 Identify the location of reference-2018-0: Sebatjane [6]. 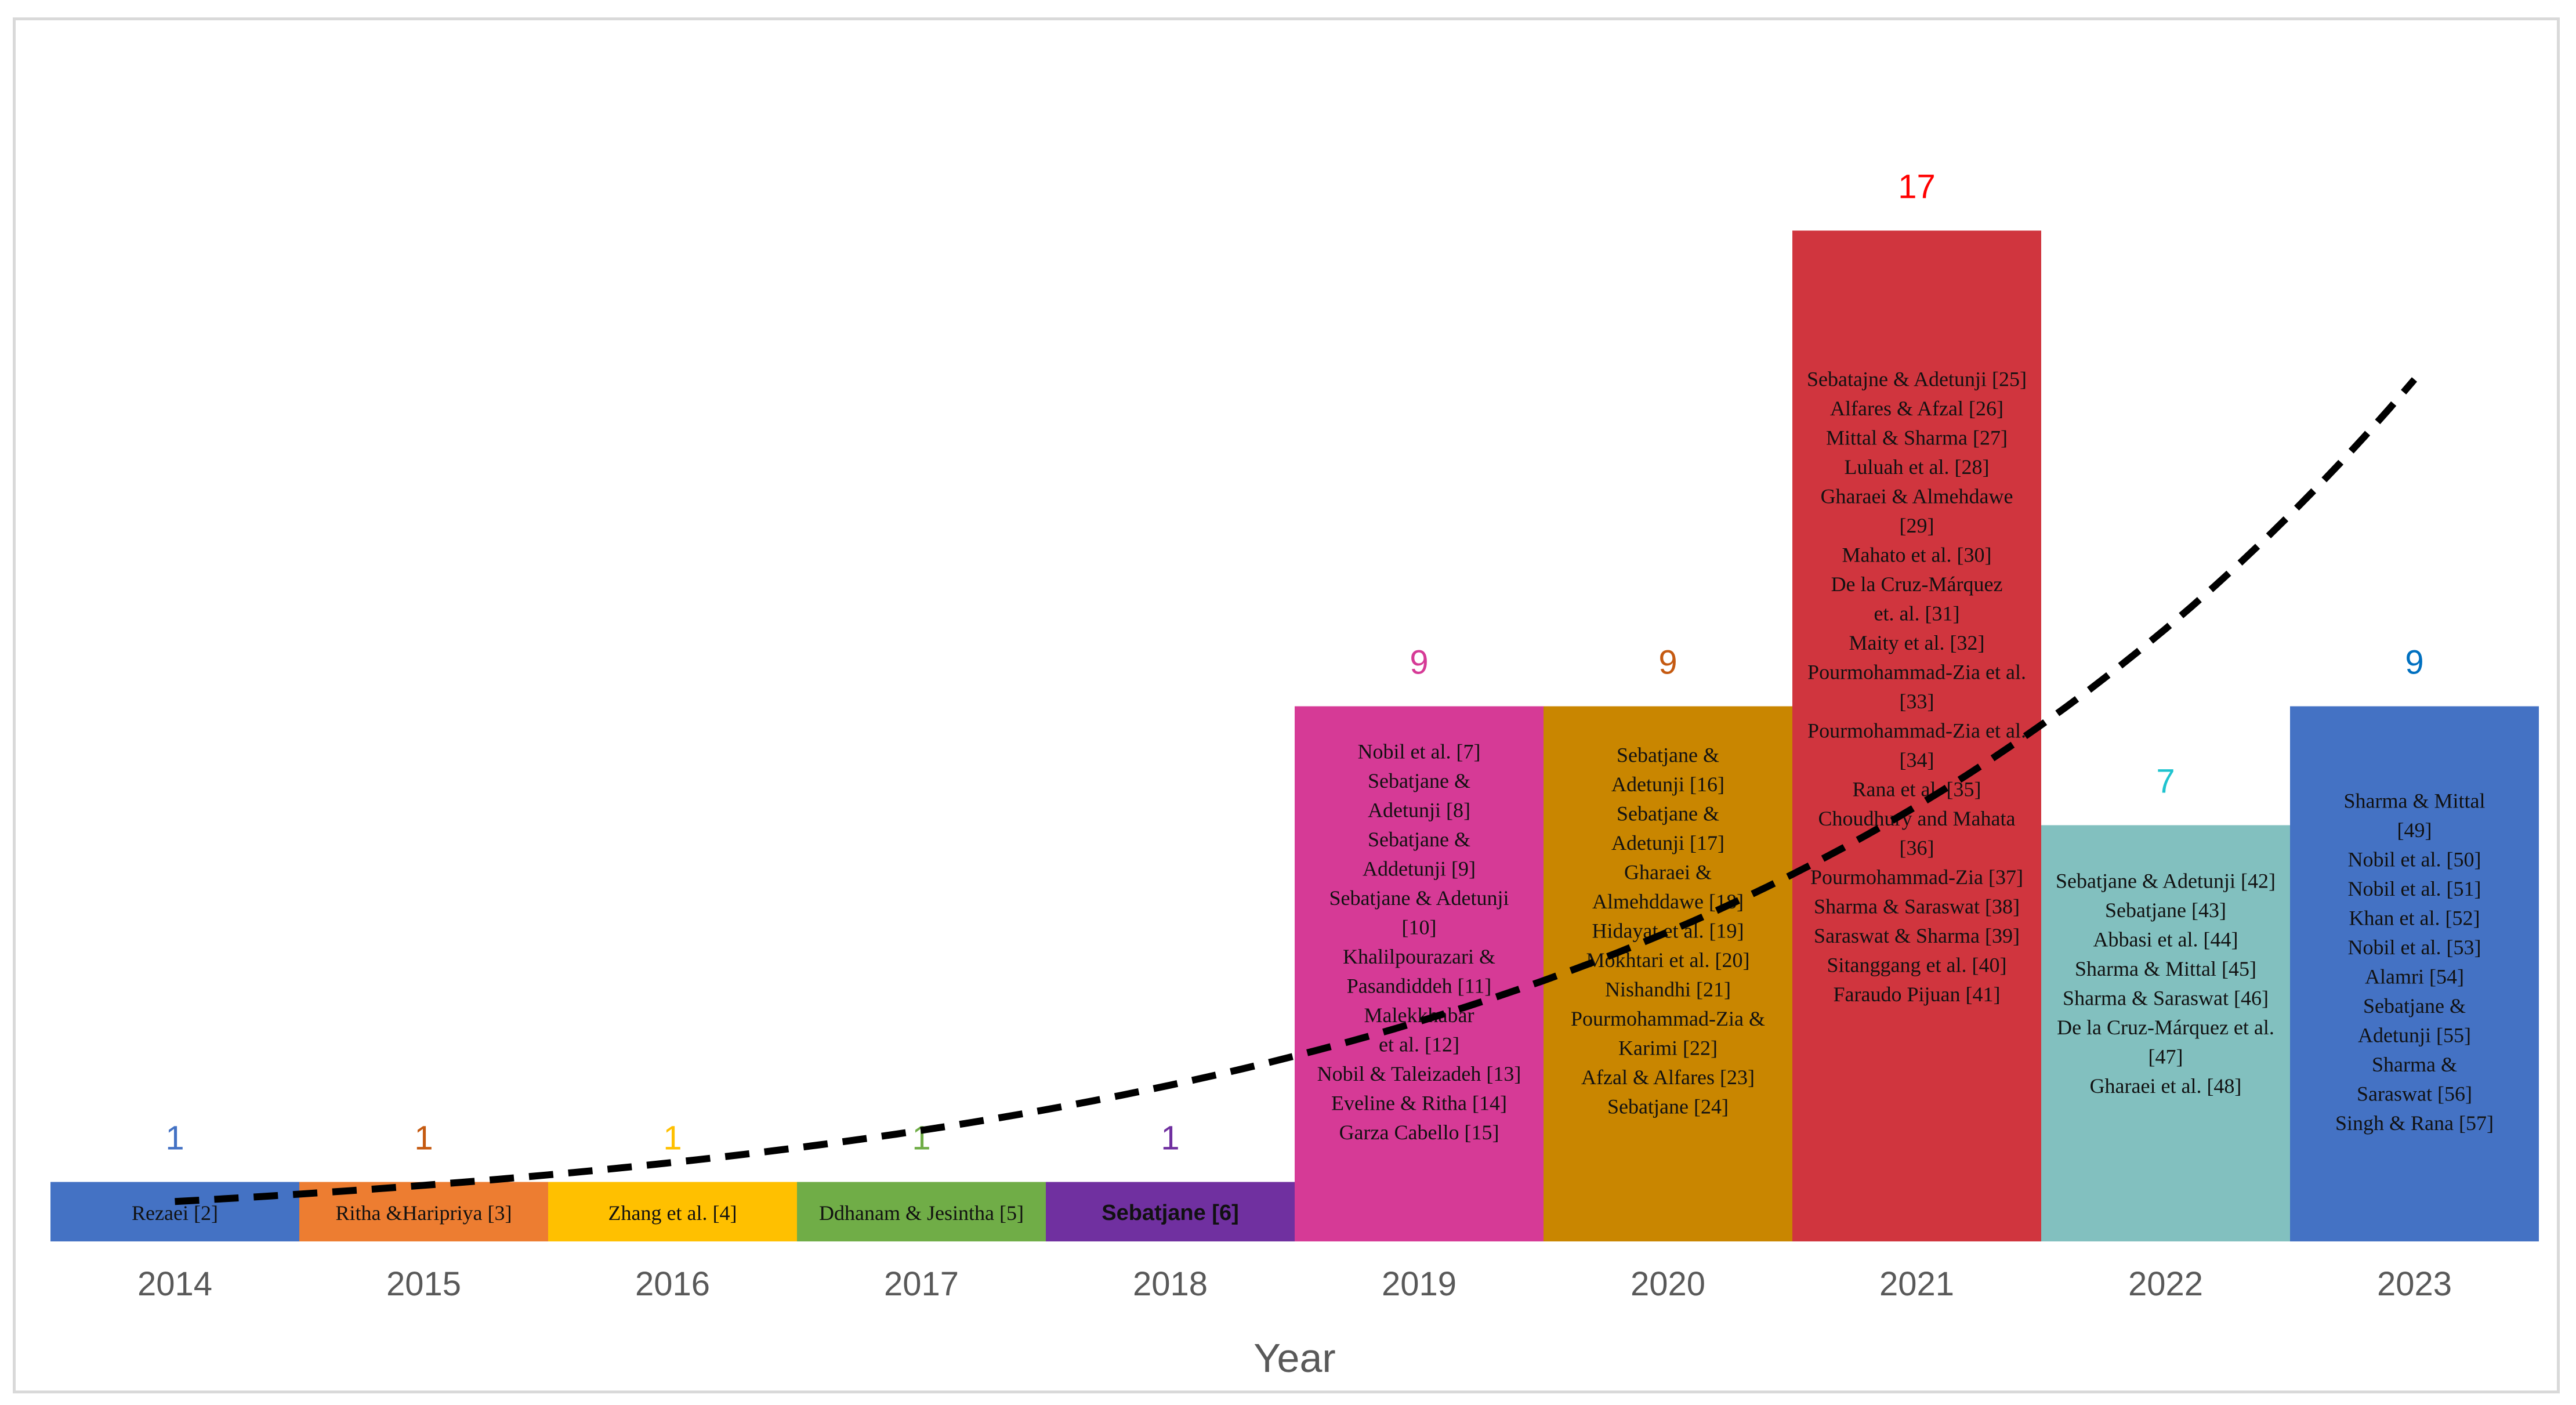
(1171, 1213).